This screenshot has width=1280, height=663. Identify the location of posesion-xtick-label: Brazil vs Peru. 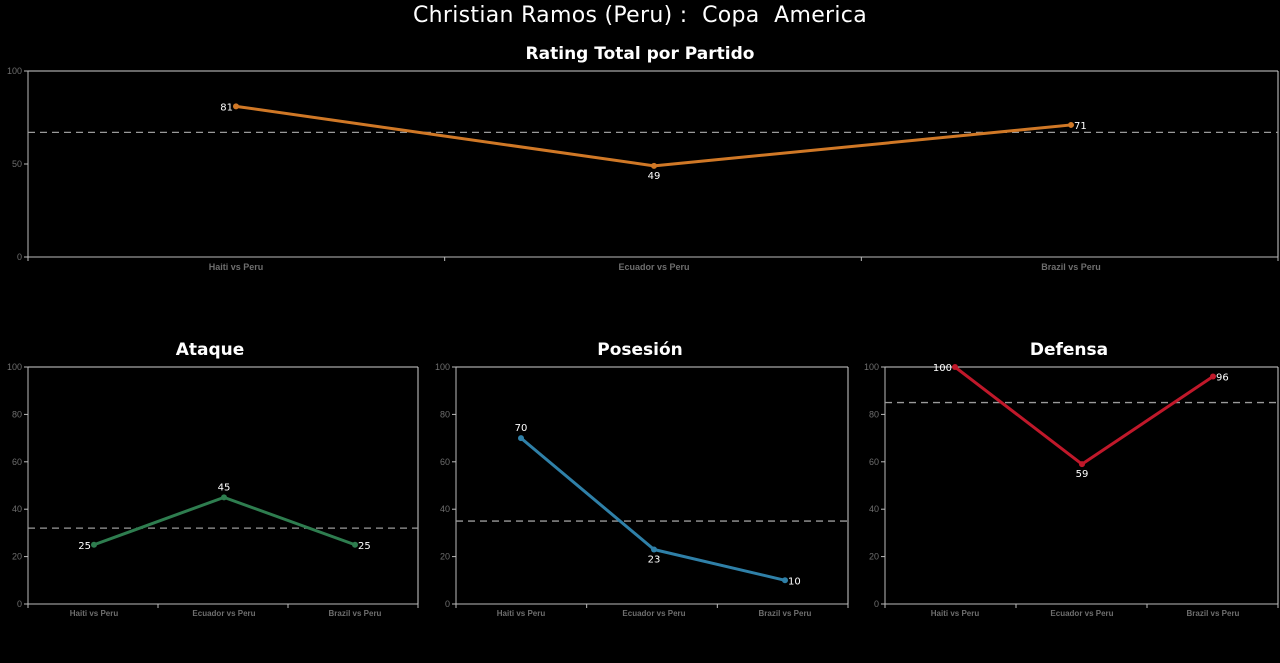
(785, 613).